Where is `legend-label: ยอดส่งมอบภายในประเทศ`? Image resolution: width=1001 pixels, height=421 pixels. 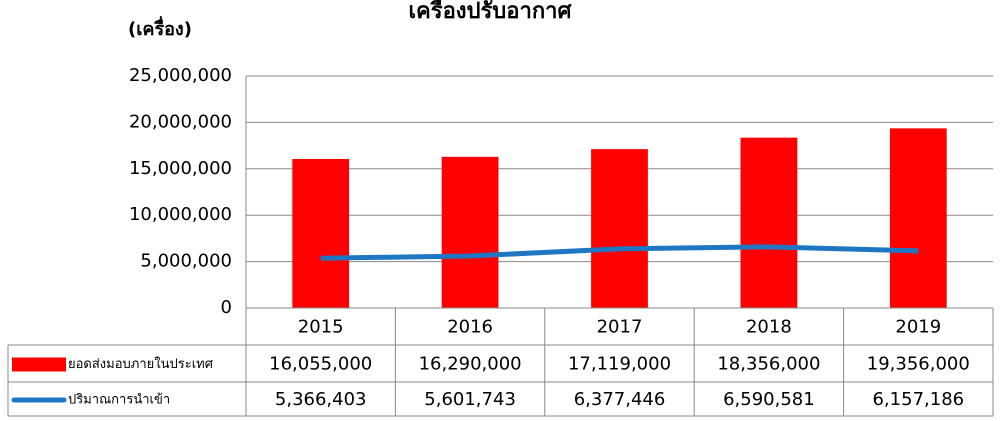 legend-label: ยอดส่งมอบภายในประเทศ is located at coordinates (141, 364).